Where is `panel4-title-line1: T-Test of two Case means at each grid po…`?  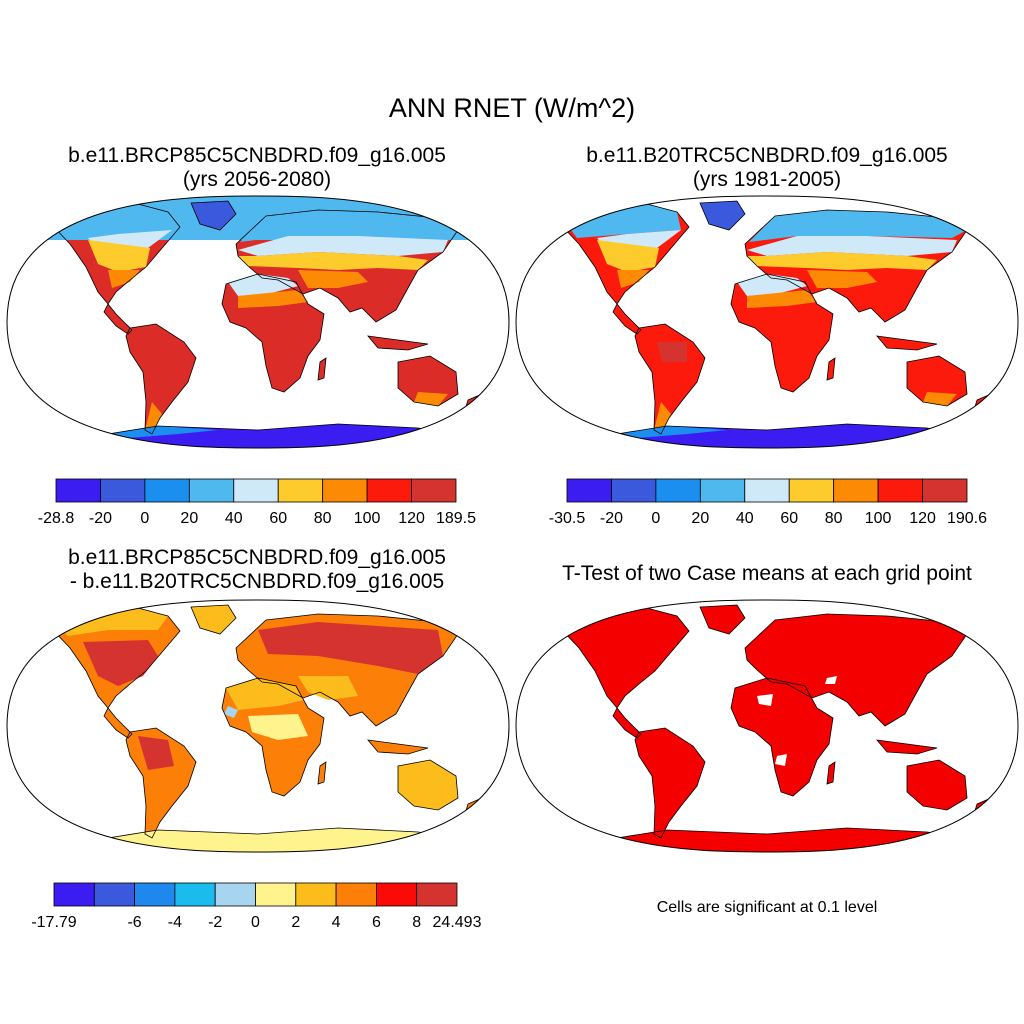
panel4-title-line1: T-Test of two Case means at each grid po… is located at coordinates (767, 573).